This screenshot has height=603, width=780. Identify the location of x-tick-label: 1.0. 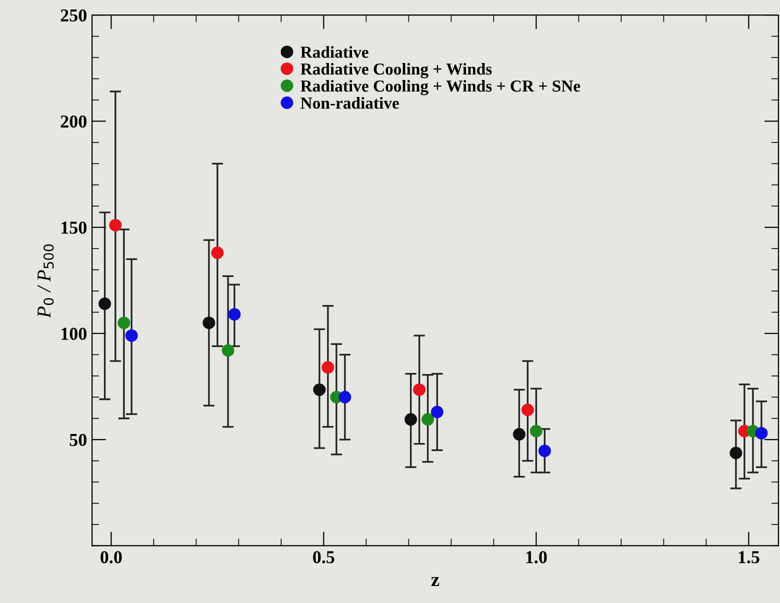
(536, 557).